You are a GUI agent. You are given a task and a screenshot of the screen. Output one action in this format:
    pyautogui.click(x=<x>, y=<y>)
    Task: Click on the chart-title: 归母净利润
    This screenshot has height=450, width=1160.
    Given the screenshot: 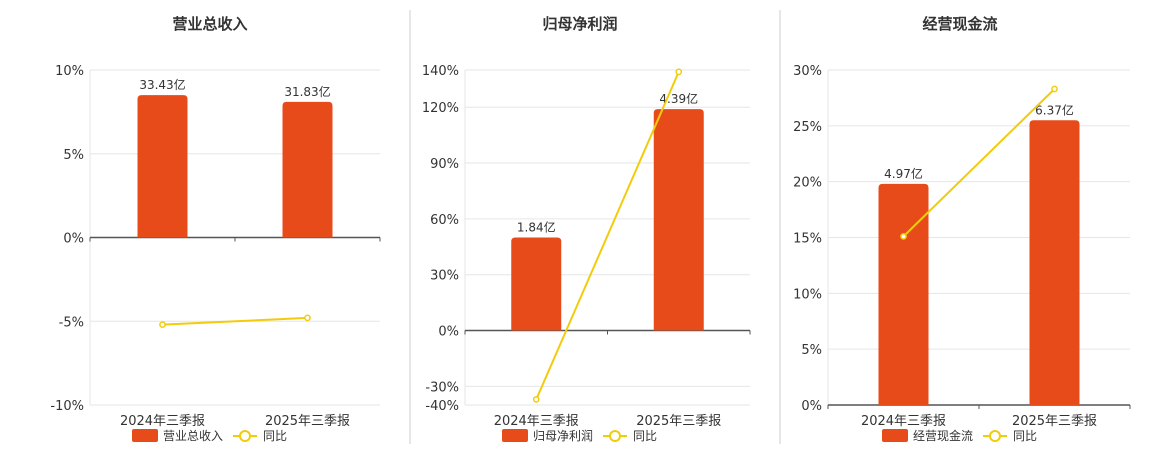 What is the action you would take?
    pyautogui.click(x=579, y=24)
    